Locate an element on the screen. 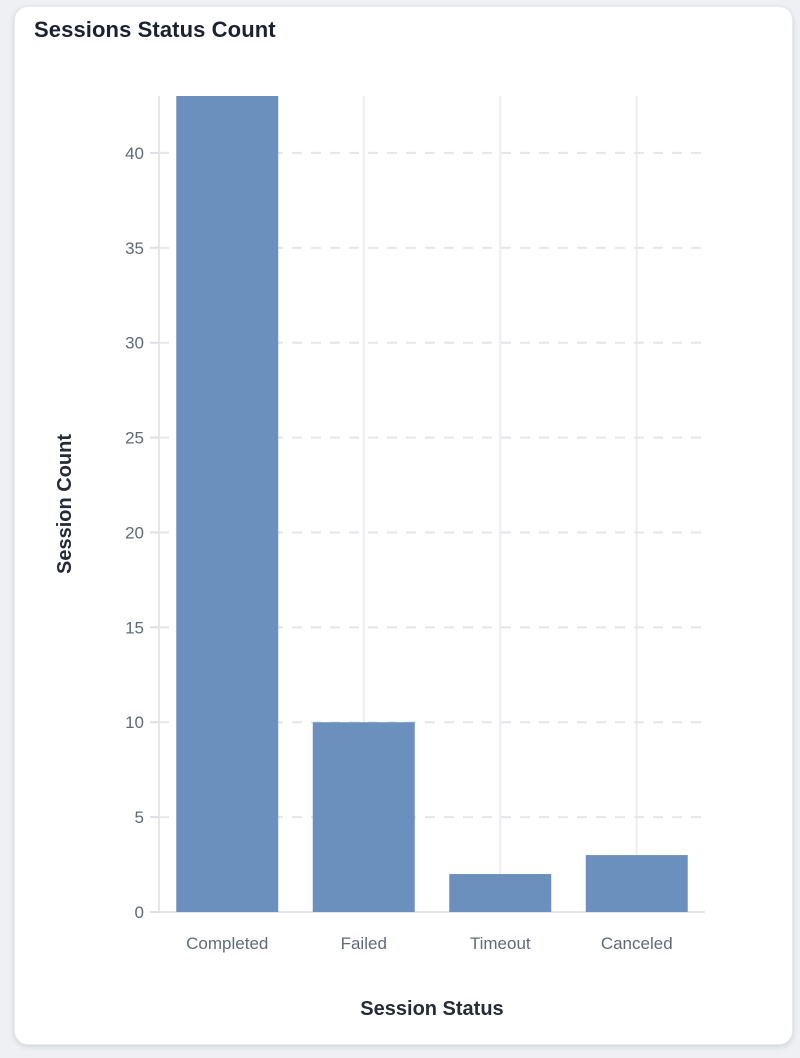  x-tick-label: Canceled is located at coordinates (637, 943).